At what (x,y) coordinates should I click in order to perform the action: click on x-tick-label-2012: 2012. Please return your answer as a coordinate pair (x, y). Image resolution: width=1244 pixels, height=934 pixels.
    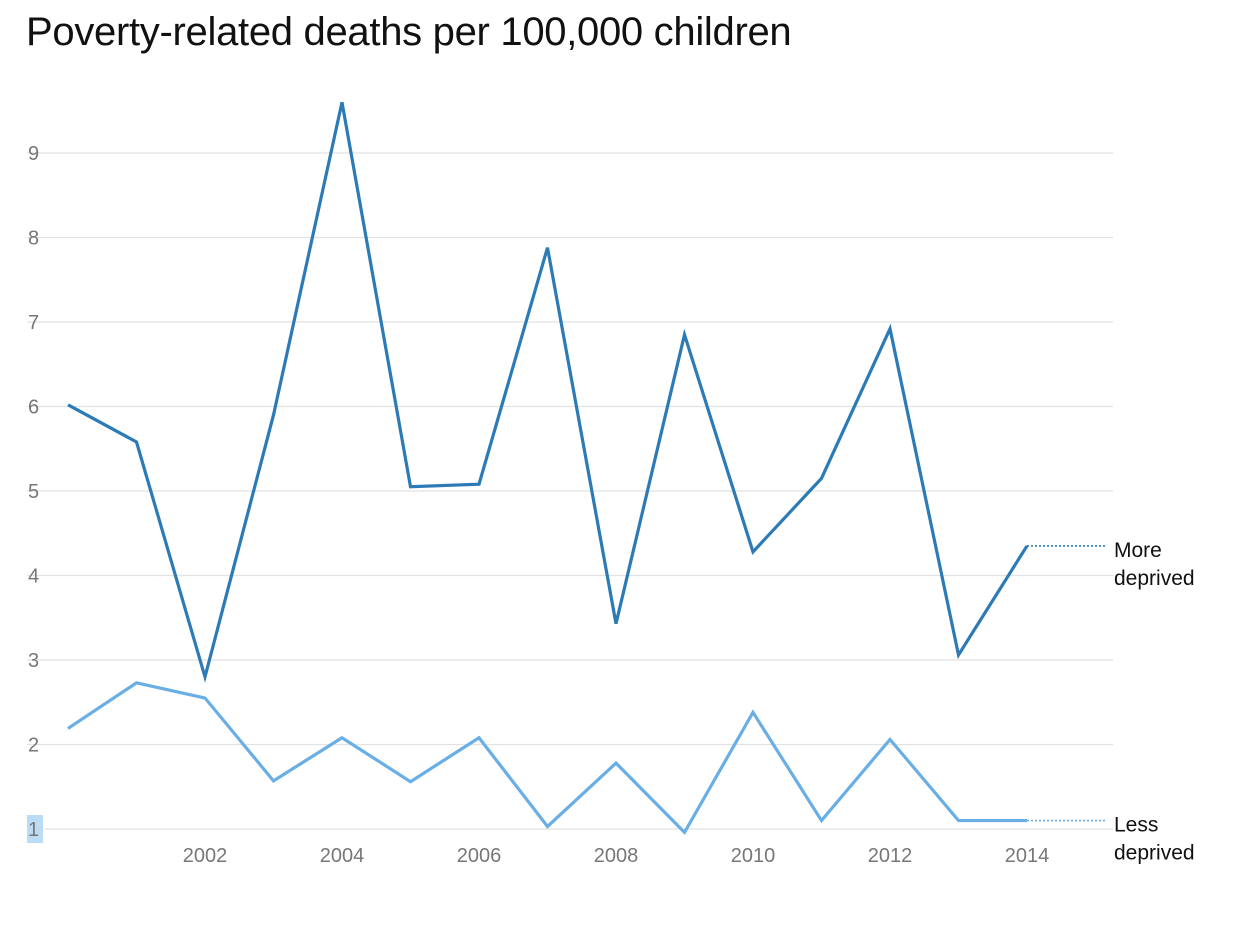
    Looking at the image, I should click on (890, 856).